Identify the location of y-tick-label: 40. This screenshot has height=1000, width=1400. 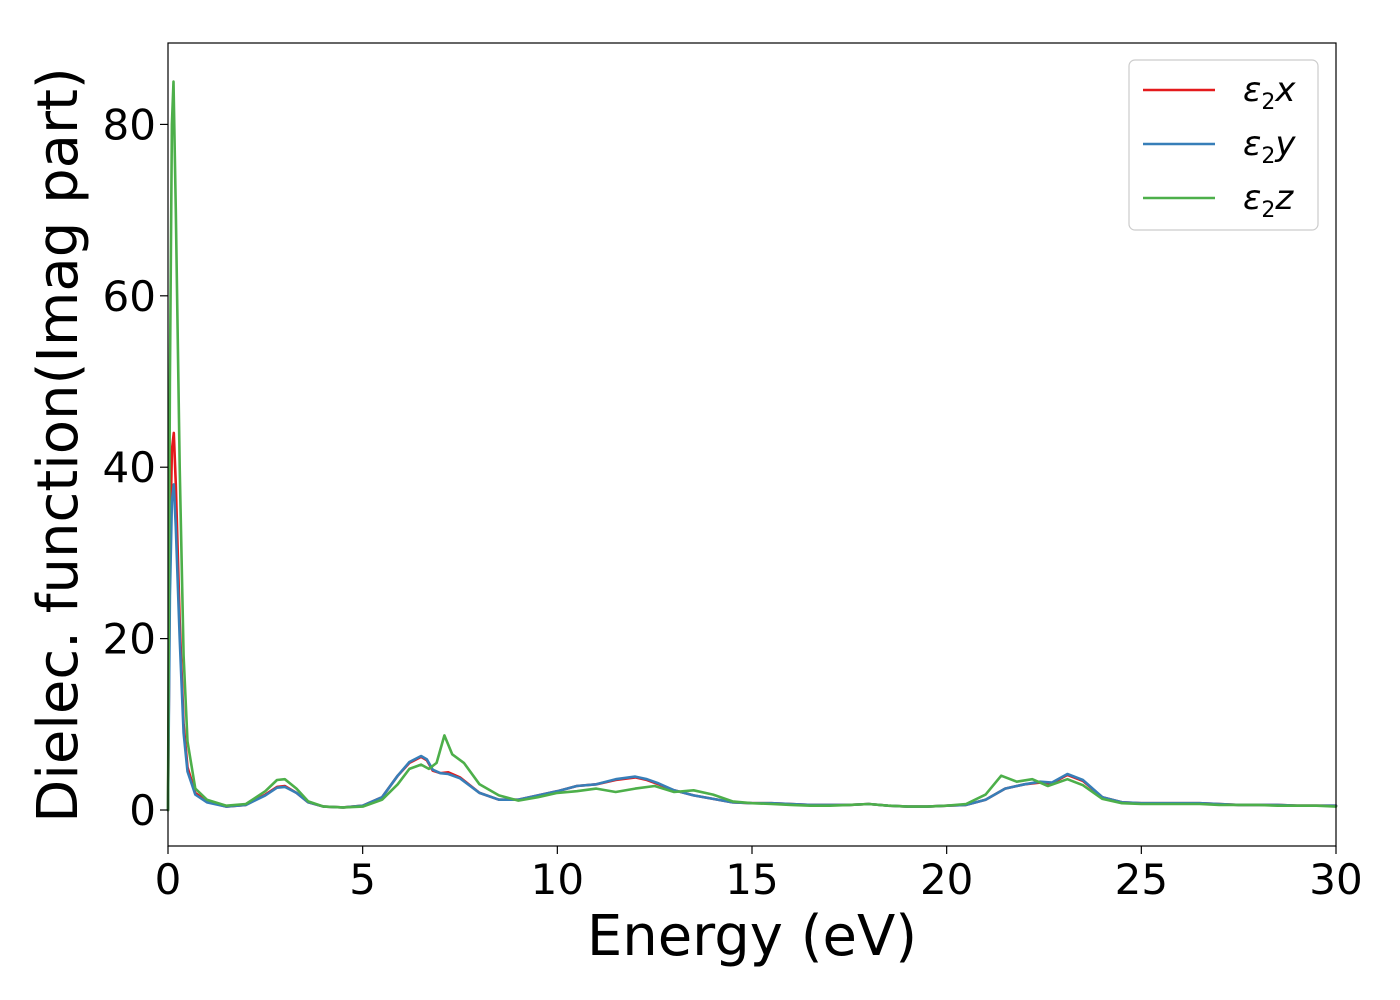
(129, 467).